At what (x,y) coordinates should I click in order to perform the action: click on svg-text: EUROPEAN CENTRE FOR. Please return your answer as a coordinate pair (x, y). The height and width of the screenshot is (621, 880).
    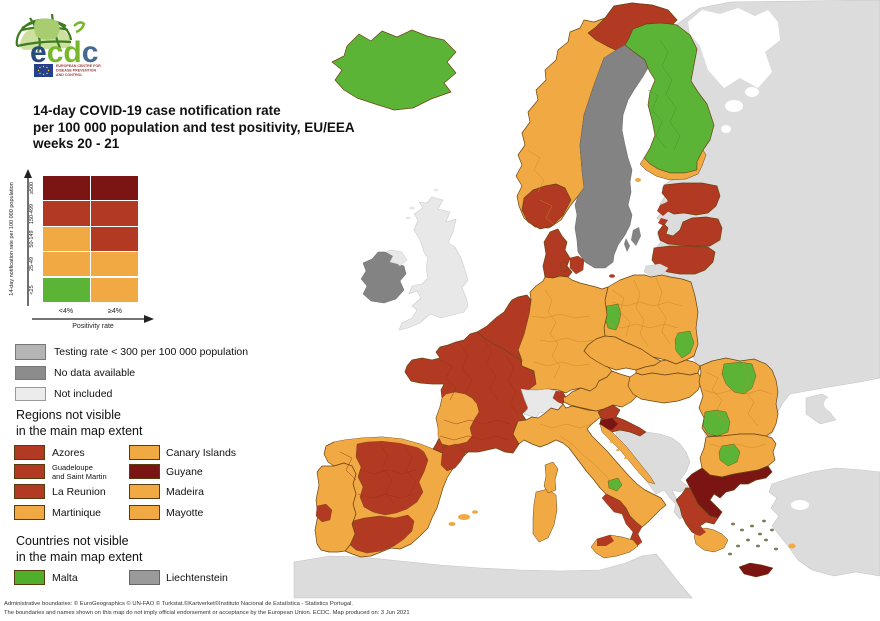
    Looking at the image, I should click on (78, 66).